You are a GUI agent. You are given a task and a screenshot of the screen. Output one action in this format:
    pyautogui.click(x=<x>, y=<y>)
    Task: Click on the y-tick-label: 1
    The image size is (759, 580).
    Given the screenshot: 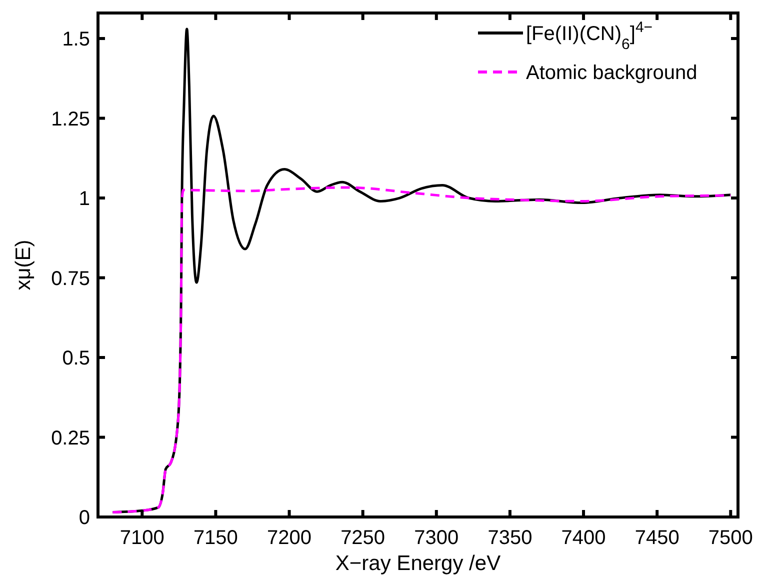 What is the action you would take?
    pyautogui.click(x=84, y=199)
    